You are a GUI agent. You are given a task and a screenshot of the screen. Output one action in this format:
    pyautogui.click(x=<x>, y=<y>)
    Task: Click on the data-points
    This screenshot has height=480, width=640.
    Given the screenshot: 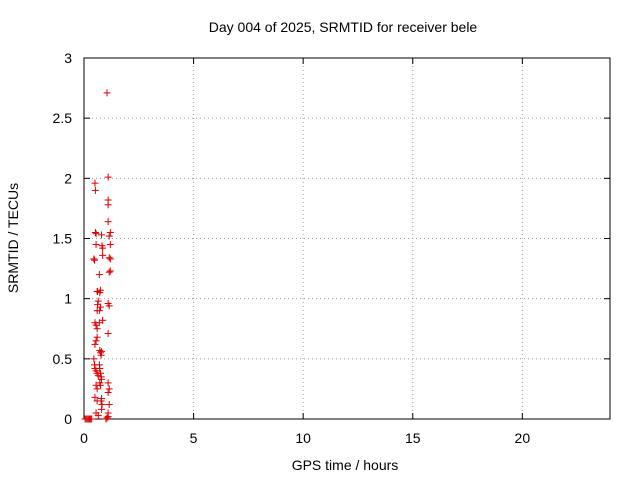 What is the action you would take?
    pyautogui.click(x=97, y=256)
    